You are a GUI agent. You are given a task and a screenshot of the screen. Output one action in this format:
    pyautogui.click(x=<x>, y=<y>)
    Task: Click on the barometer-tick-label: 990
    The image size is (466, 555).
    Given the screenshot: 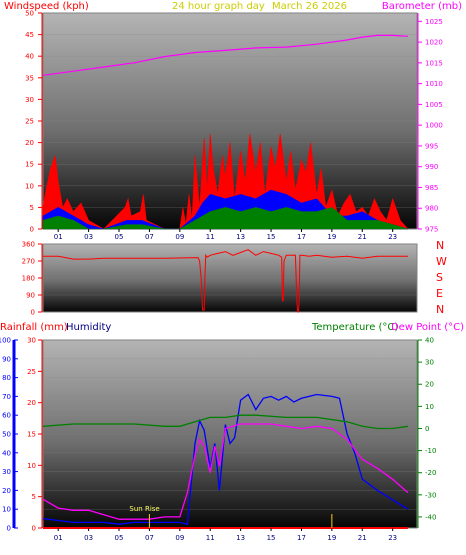 What is the action you would take?
    pyautogui.click(x=431, y=167)
    